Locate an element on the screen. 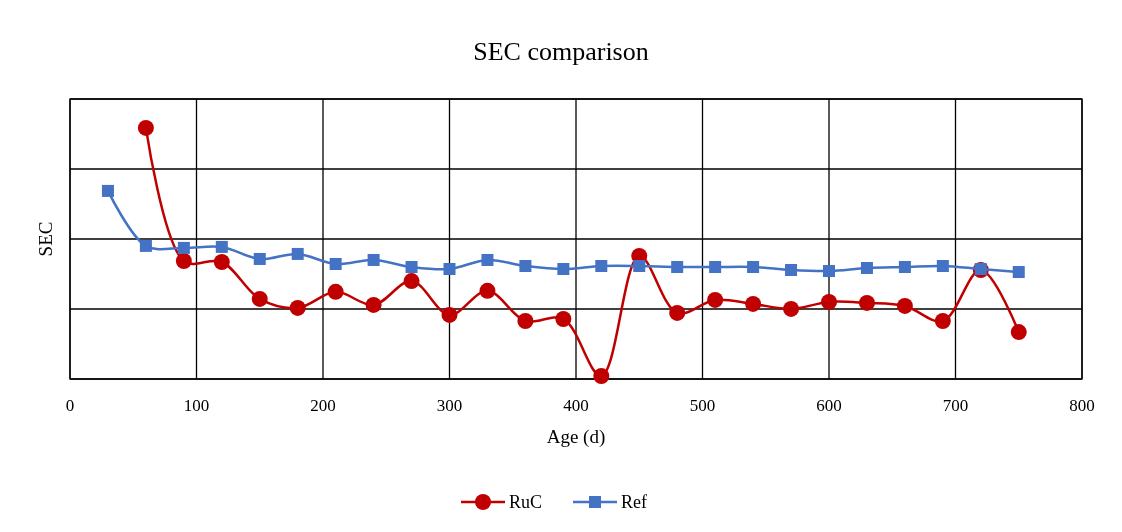 The image size is (1122, 532). x-tick-label: 700 is located at coordinates (955, 405).